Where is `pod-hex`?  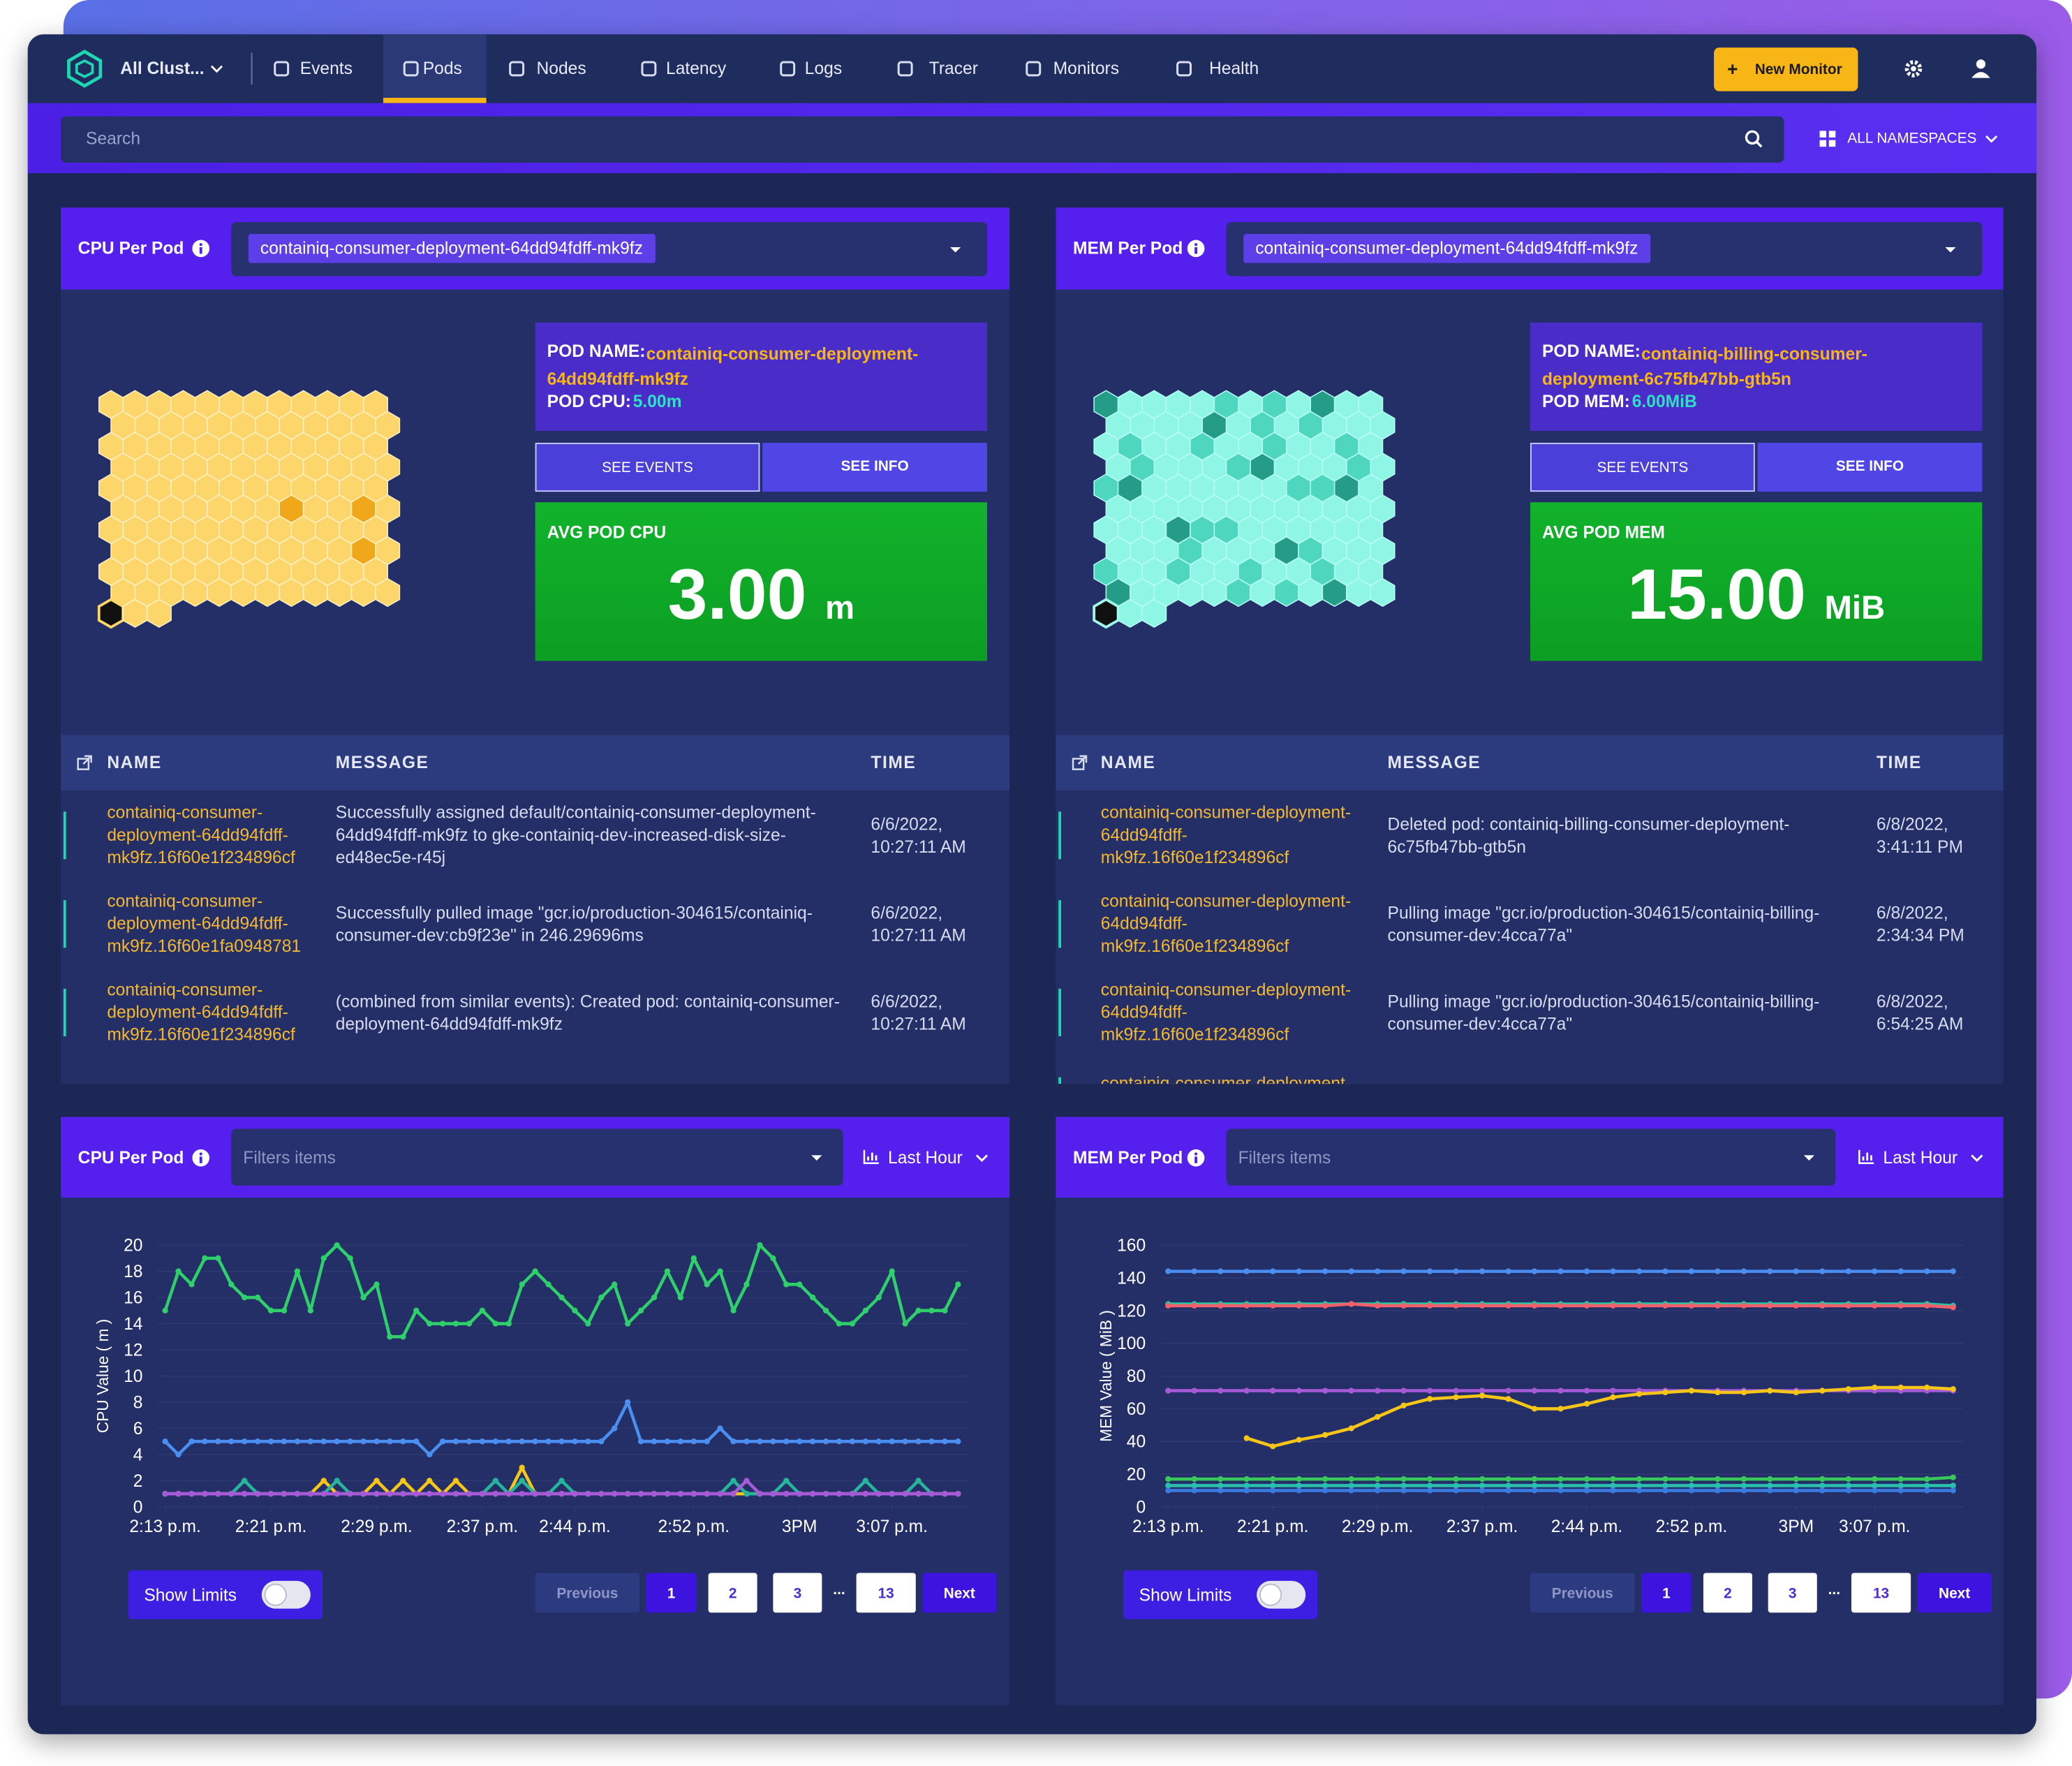 pod-hex is located at coordinates (1106, 613).